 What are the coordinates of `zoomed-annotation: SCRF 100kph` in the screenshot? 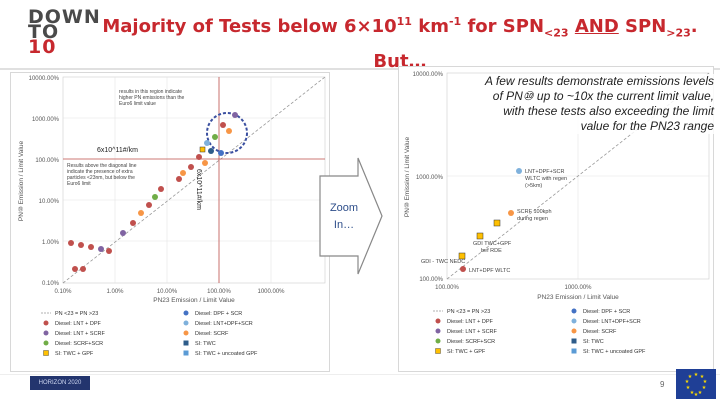 It's located at (534, 212).